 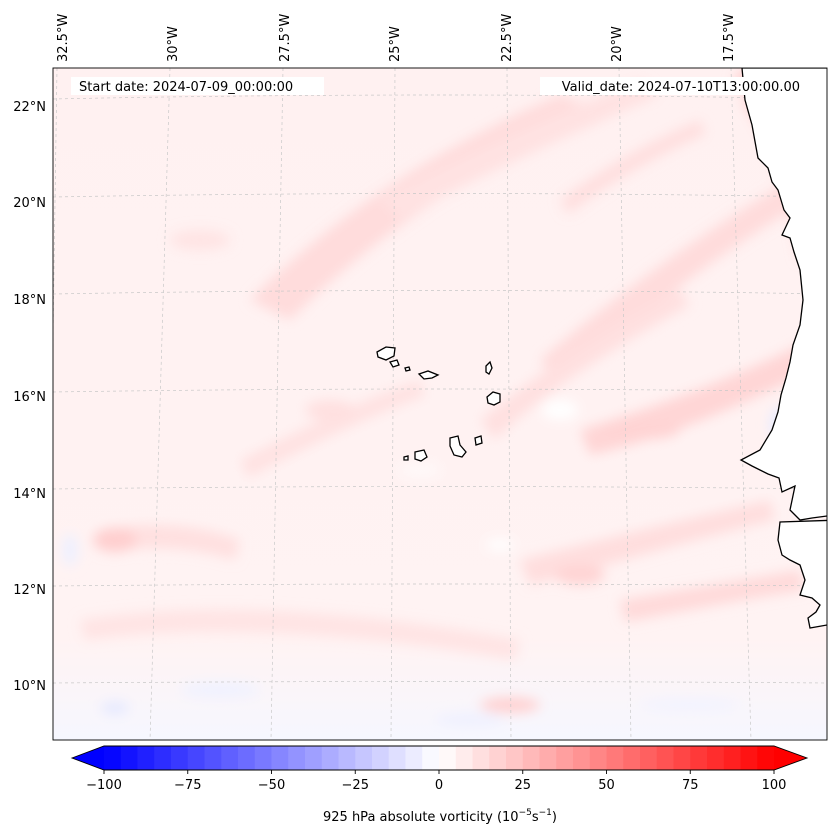 I want to click on colorbar-label-exp1: −5, so click(x=525, y=813).